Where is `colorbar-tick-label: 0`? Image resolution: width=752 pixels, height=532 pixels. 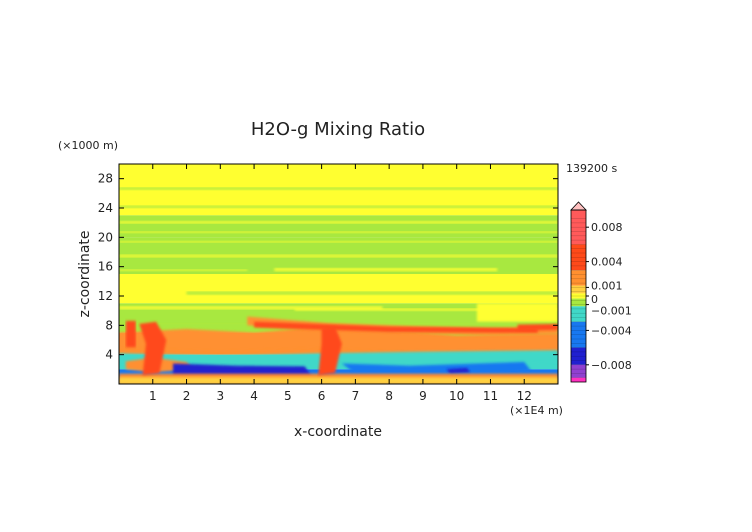 colorbar-tick-label: 0 is located at coordinates (594, 299).